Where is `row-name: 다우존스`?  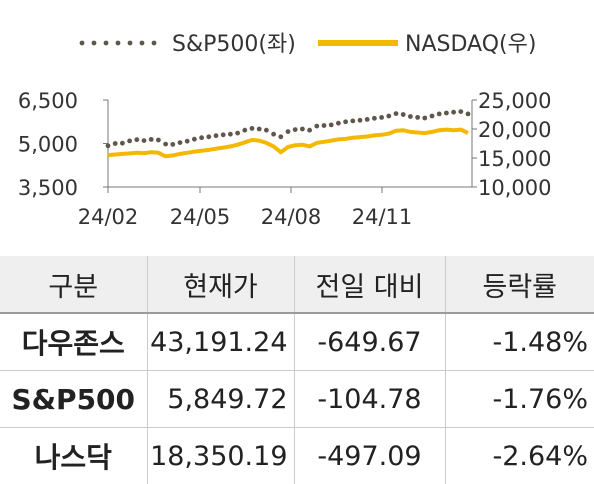 row-name: 다우존스 is located at coordinates (73, 342).